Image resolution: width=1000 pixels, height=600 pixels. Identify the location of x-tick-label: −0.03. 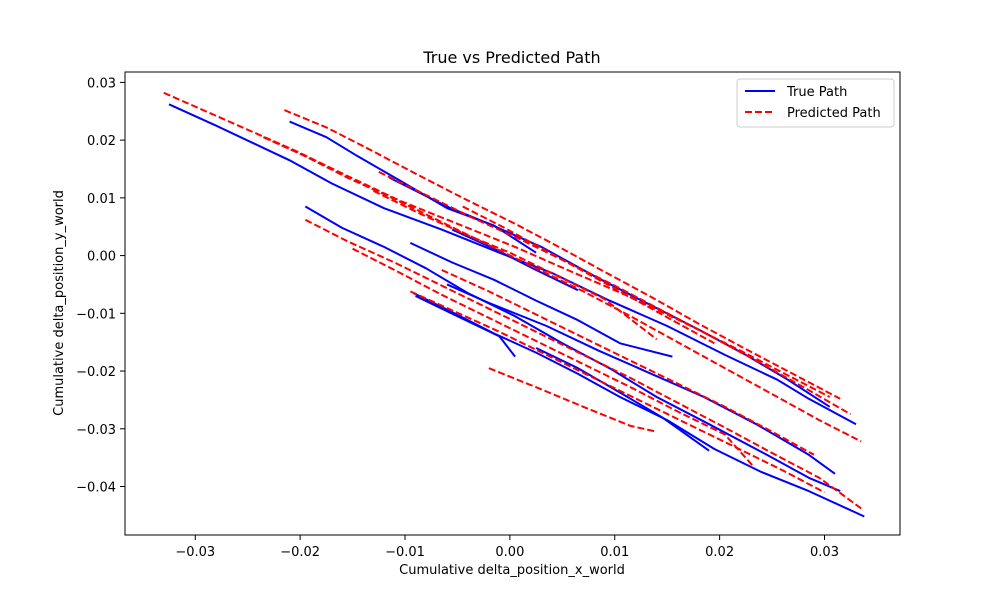
(195, 552).